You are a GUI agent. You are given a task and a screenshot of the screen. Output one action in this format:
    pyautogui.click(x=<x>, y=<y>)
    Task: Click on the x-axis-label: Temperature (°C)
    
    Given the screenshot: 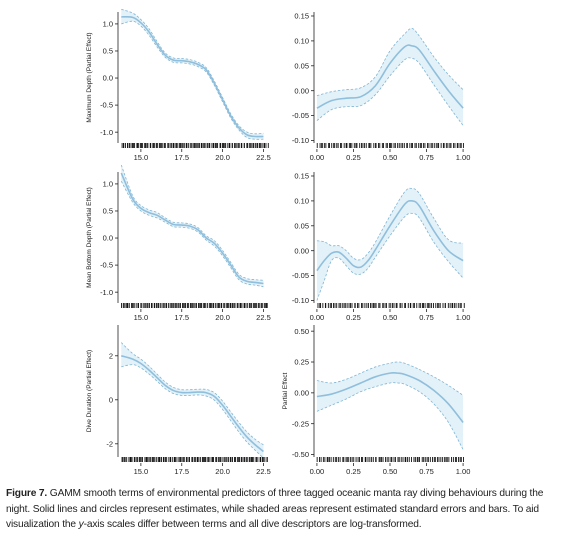 What is the action you would take?
    pyautogui.click(x=194, y=477)
    